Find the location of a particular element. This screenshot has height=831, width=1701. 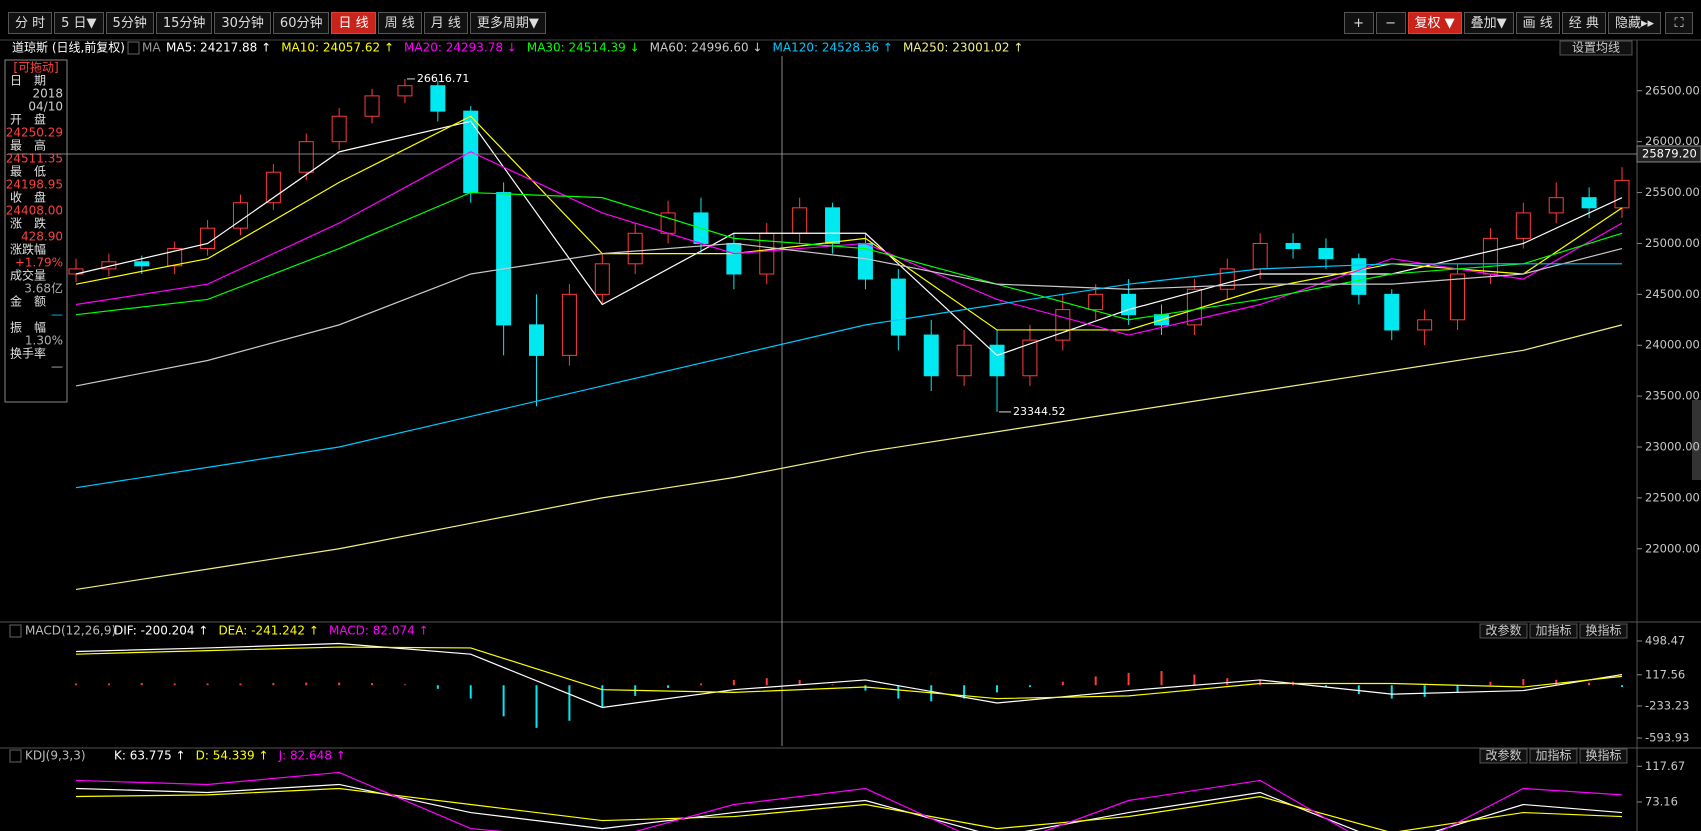

legend-entry: MA5: 24217.88 ↑ is located at coordinates (218, 48).